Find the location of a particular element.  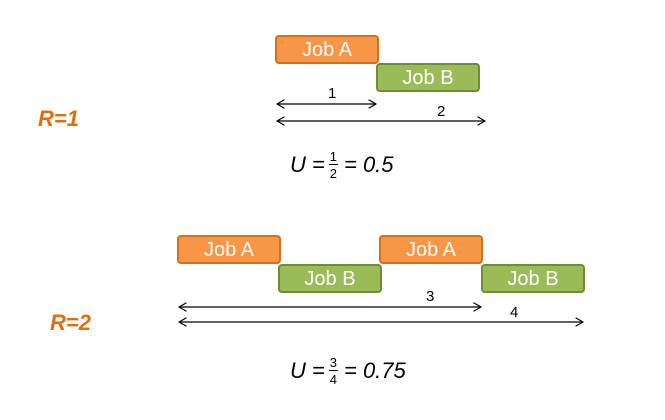

r1-utilization-formula: U = 1 2 = 0.5 is located at coordinates (342, 165).